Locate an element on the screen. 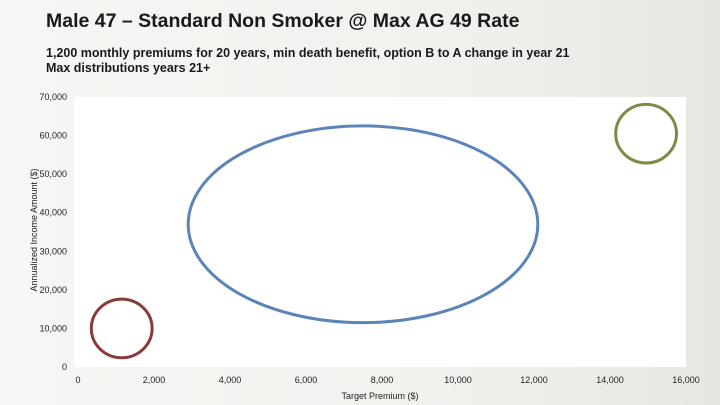 The height and width of the screenshot is (405, 720). y-tick-label: 20,000 is located at coordinates (53, 290).